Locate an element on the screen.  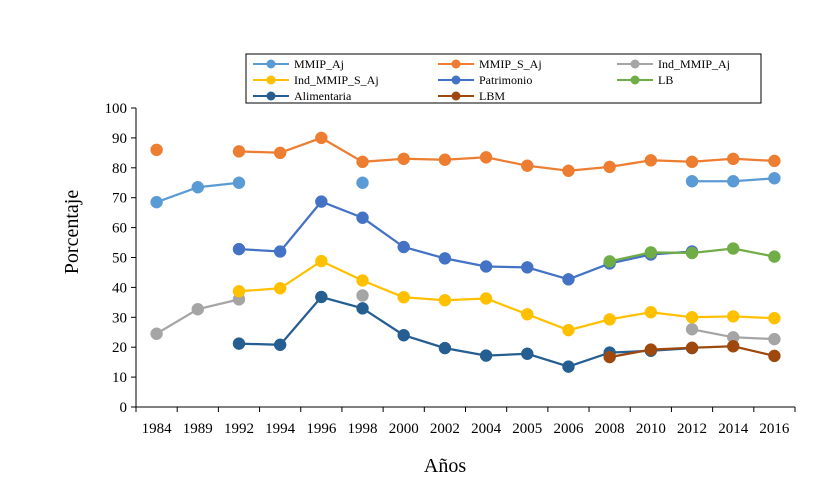
series-line-alimentaria is located at coordinates (465, 331).